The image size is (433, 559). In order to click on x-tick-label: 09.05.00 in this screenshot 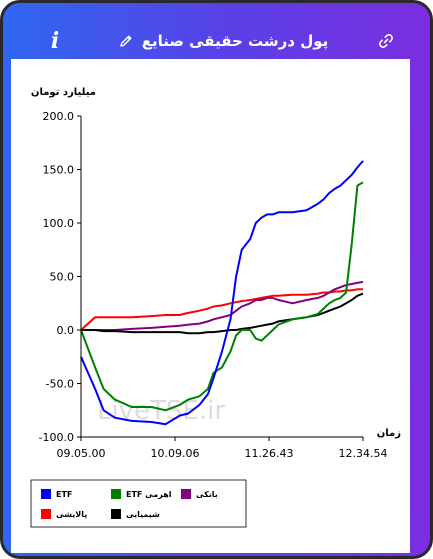, I will do `click(81, 453)`.